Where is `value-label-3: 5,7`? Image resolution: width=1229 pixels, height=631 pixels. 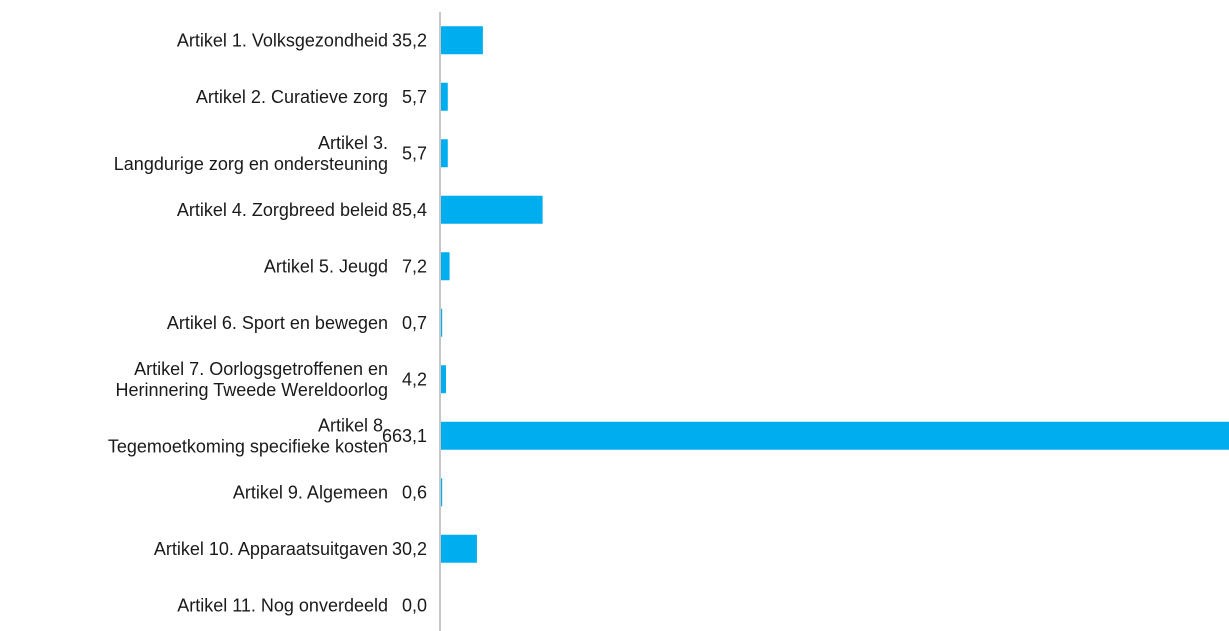
value-label-3: 5,7 is located at coordinates (414, 153).